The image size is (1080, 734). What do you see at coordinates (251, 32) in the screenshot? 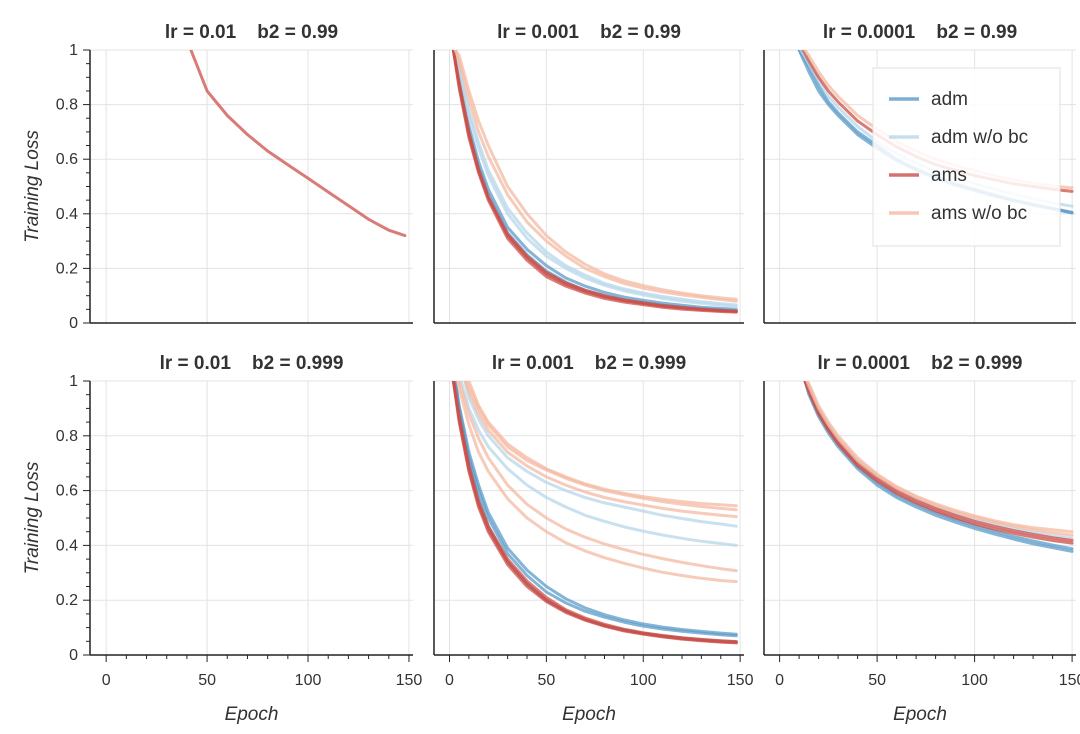
I see `panel-title: lr = 0.01 b2 = 0.99` at bounding box center [251, 32].